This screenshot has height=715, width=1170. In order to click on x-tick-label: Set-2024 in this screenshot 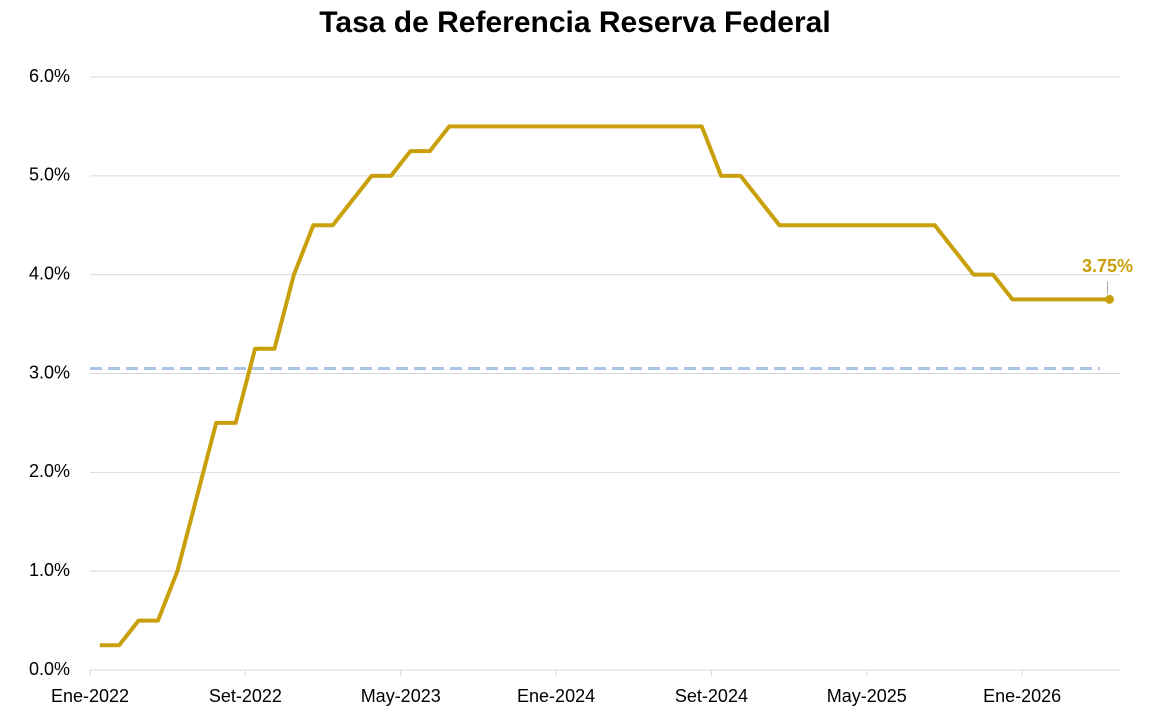, I will do `click(711, 696)`.